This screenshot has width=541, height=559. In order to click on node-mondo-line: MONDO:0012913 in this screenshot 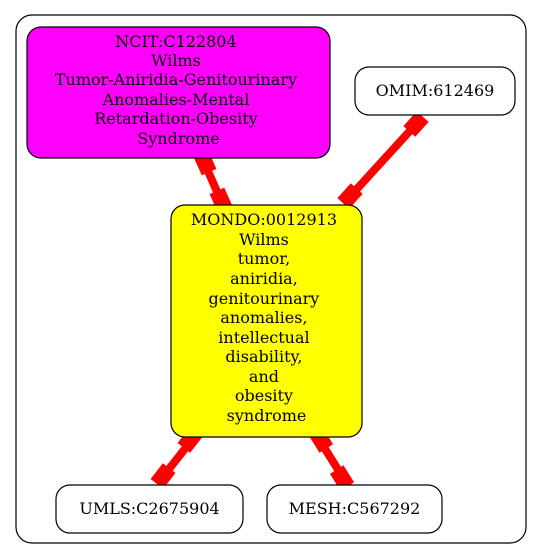, I will do `click(264, 219)`.